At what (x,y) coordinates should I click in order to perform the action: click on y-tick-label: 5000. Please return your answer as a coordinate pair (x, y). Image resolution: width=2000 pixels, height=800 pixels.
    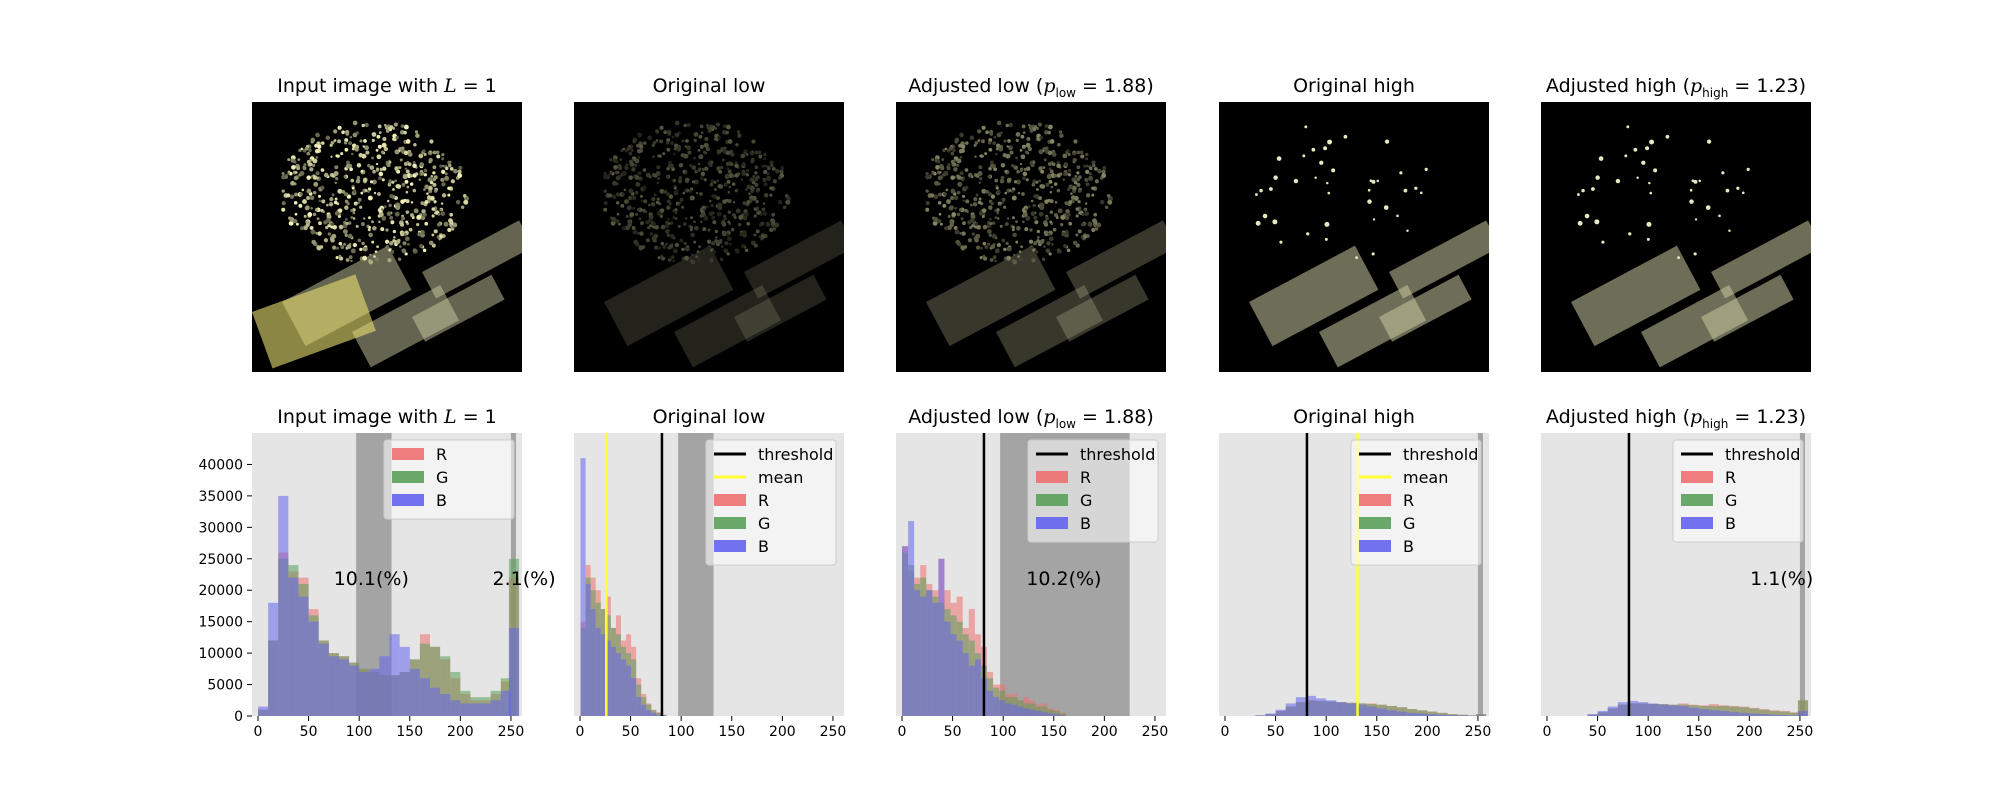
    Looking at the image, I should click on (225, 686).